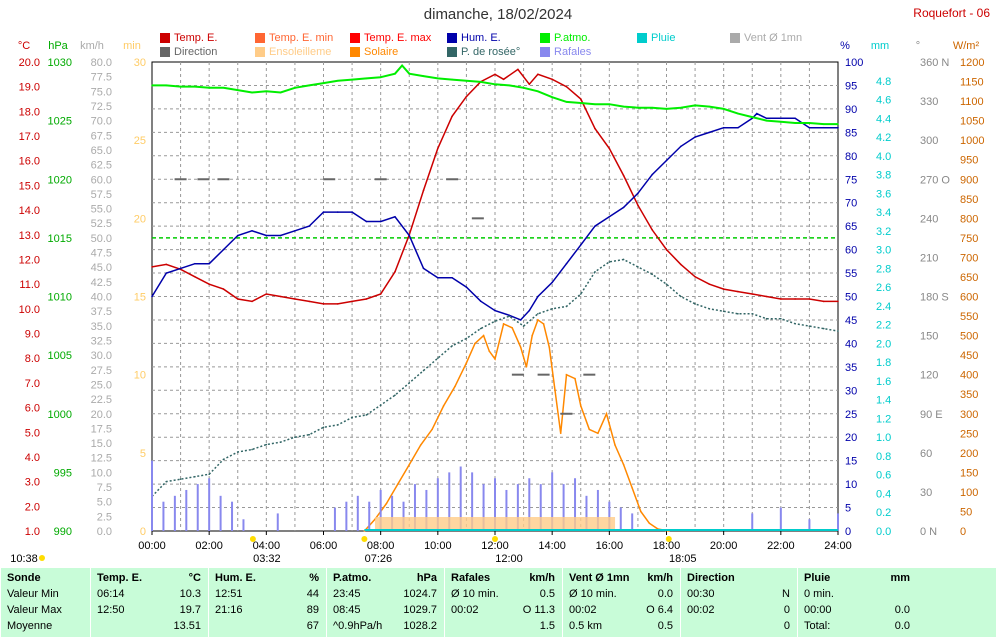  Describe the element at coordinates (883, 101) in the screenshot. I see `axis-tick-rain: 4.6` at that location.